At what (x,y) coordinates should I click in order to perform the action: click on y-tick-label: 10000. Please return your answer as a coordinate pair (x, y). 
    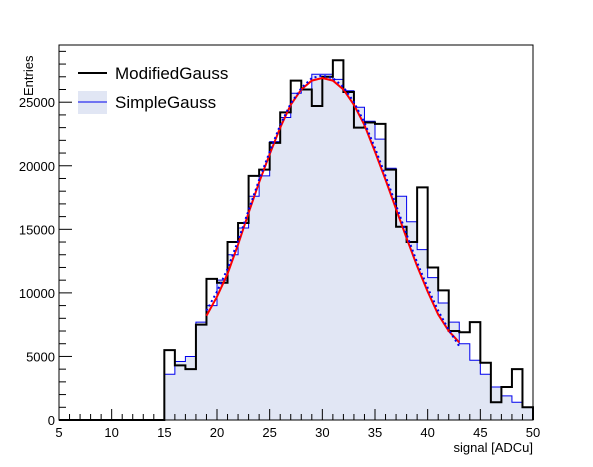
    Looking at the image, I should click on (37, 293).